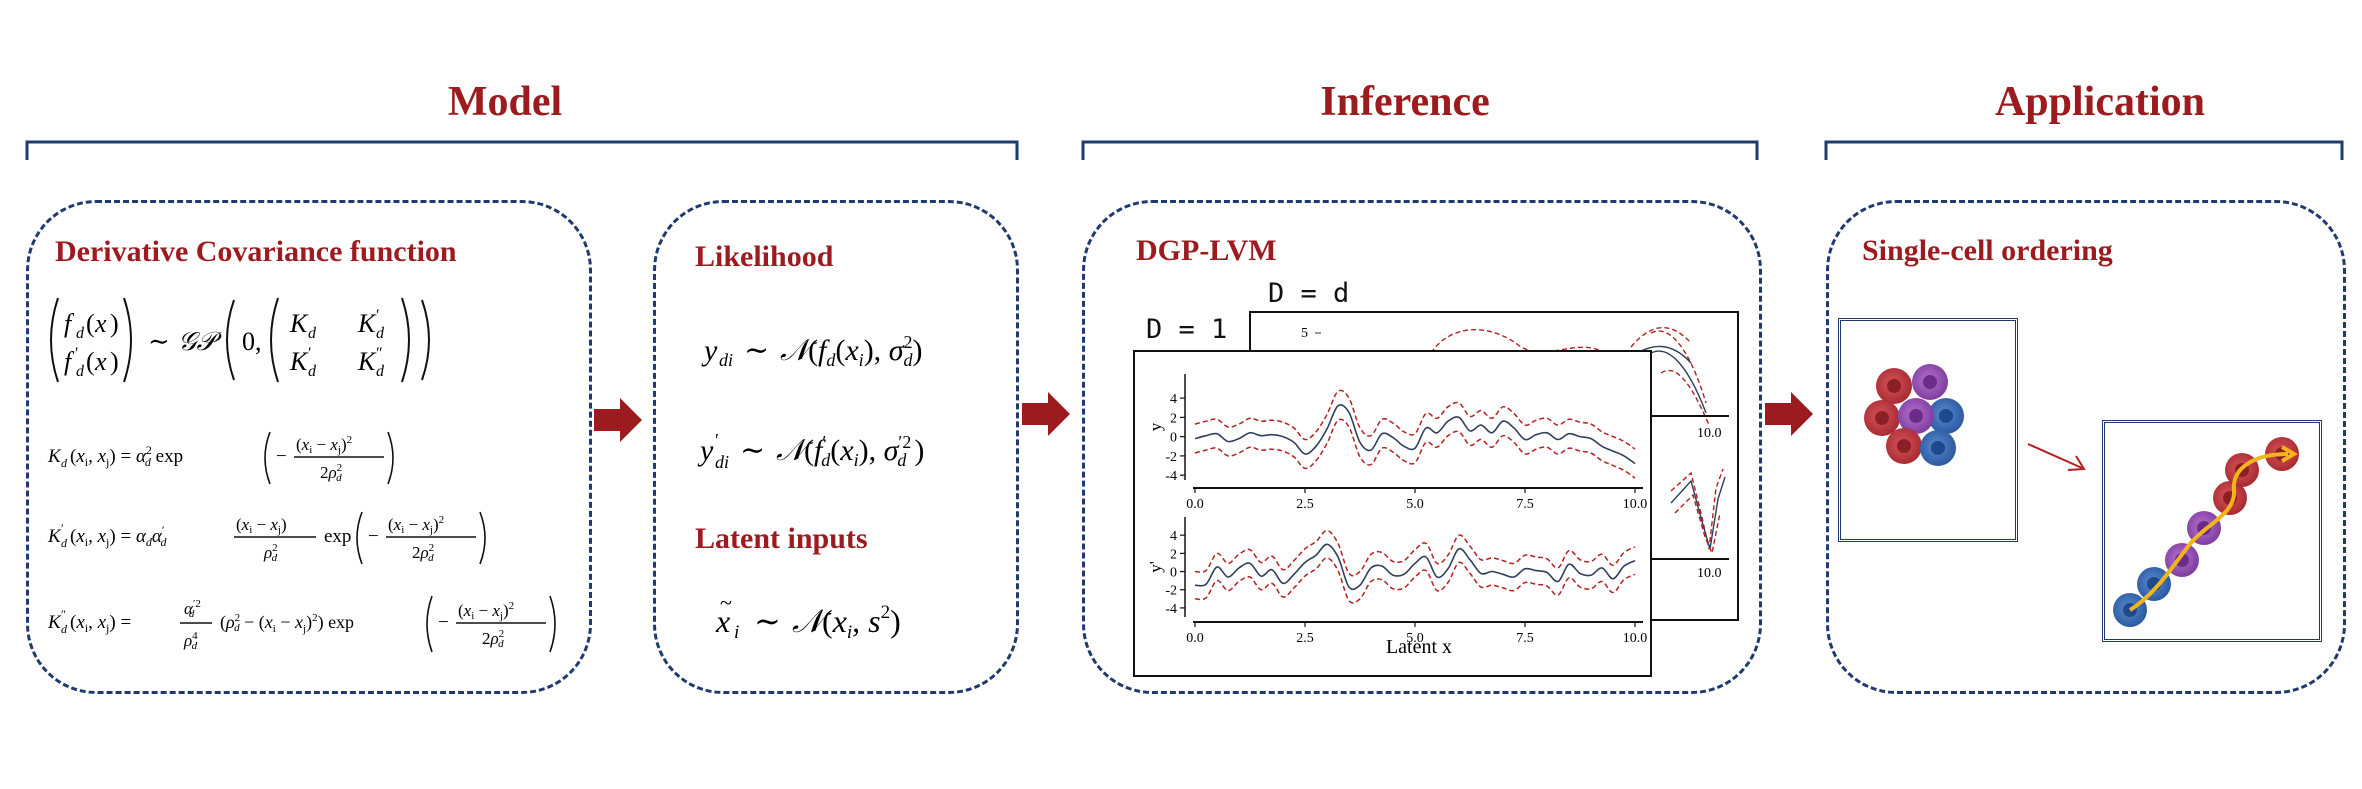  Describe the element at coordinates (1309, 293) in the screenshot. I see `label-dim-d: D = d` at that location.